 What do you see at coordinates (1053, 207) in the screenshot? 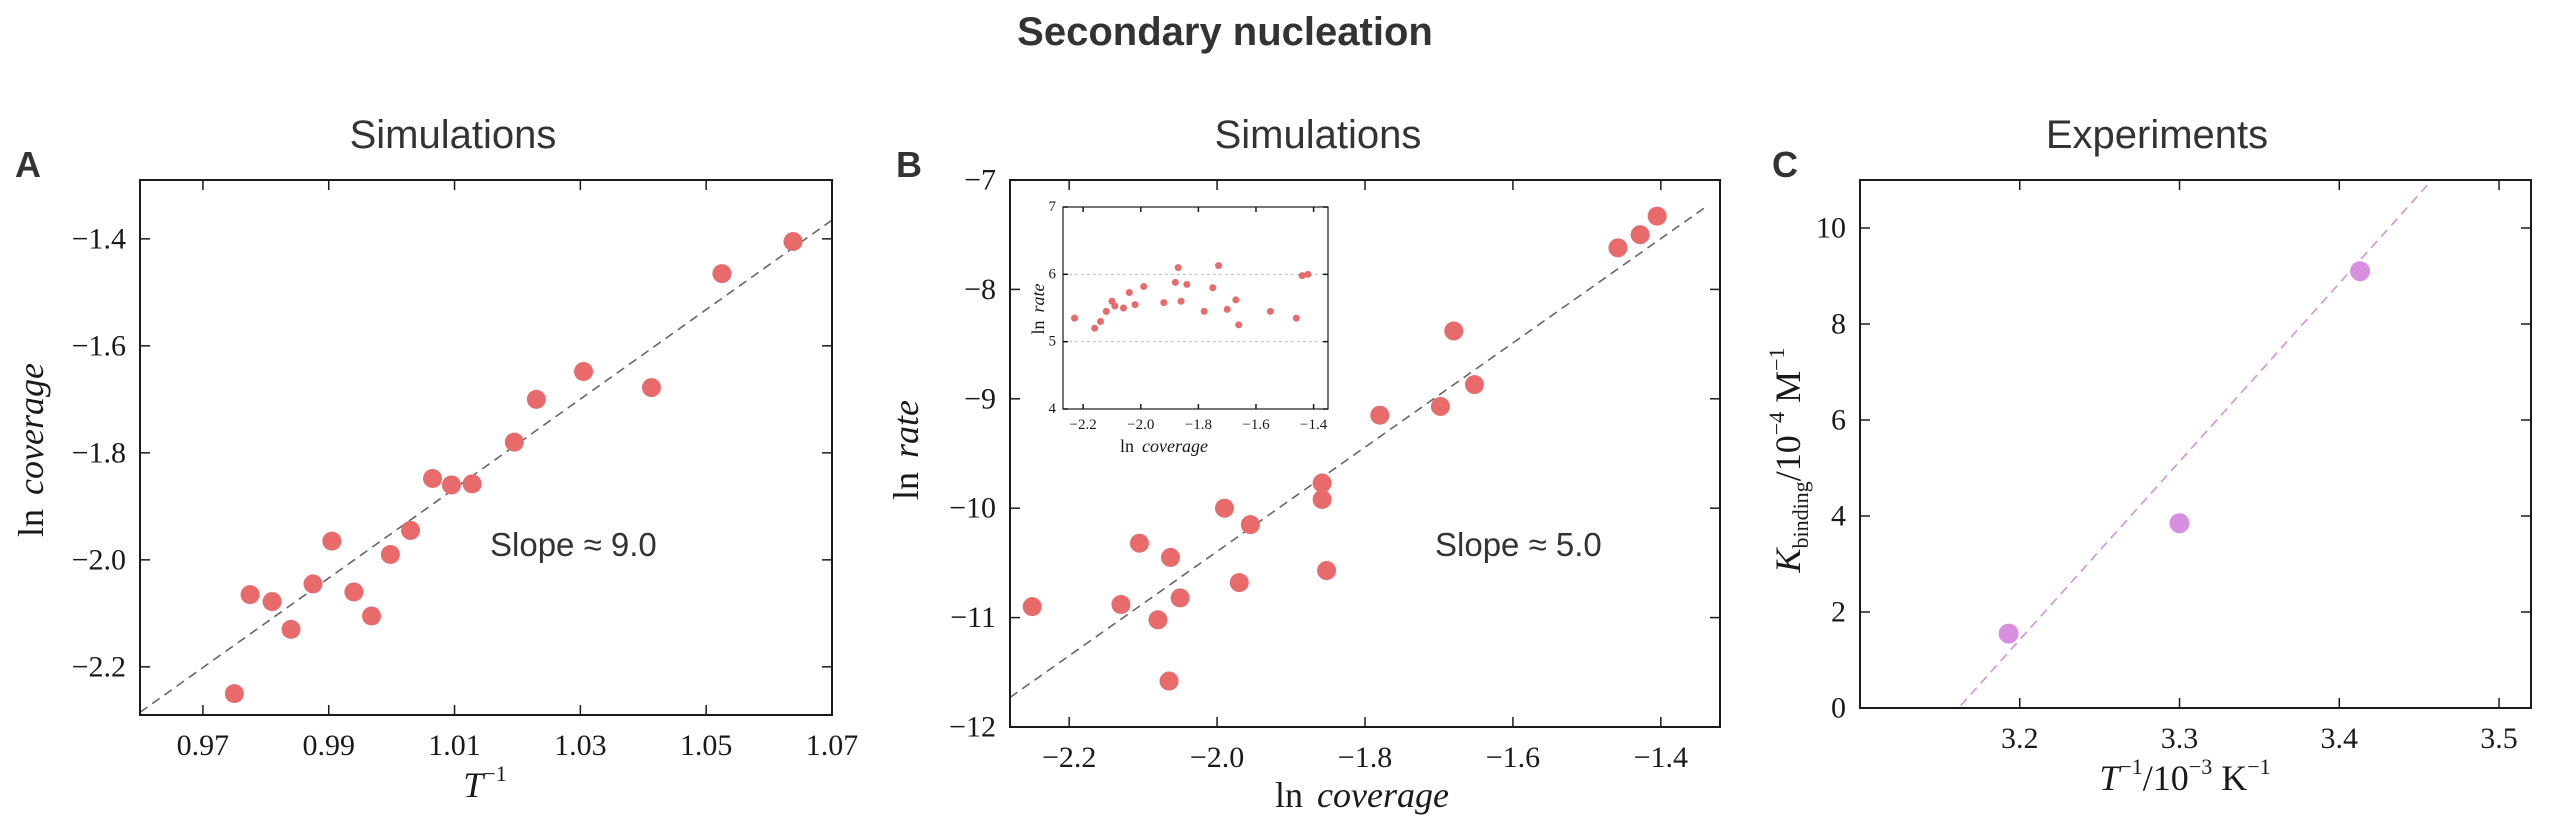
I see `panel-binset-y-tick-label: 7` at bounding box center [1053, 207].